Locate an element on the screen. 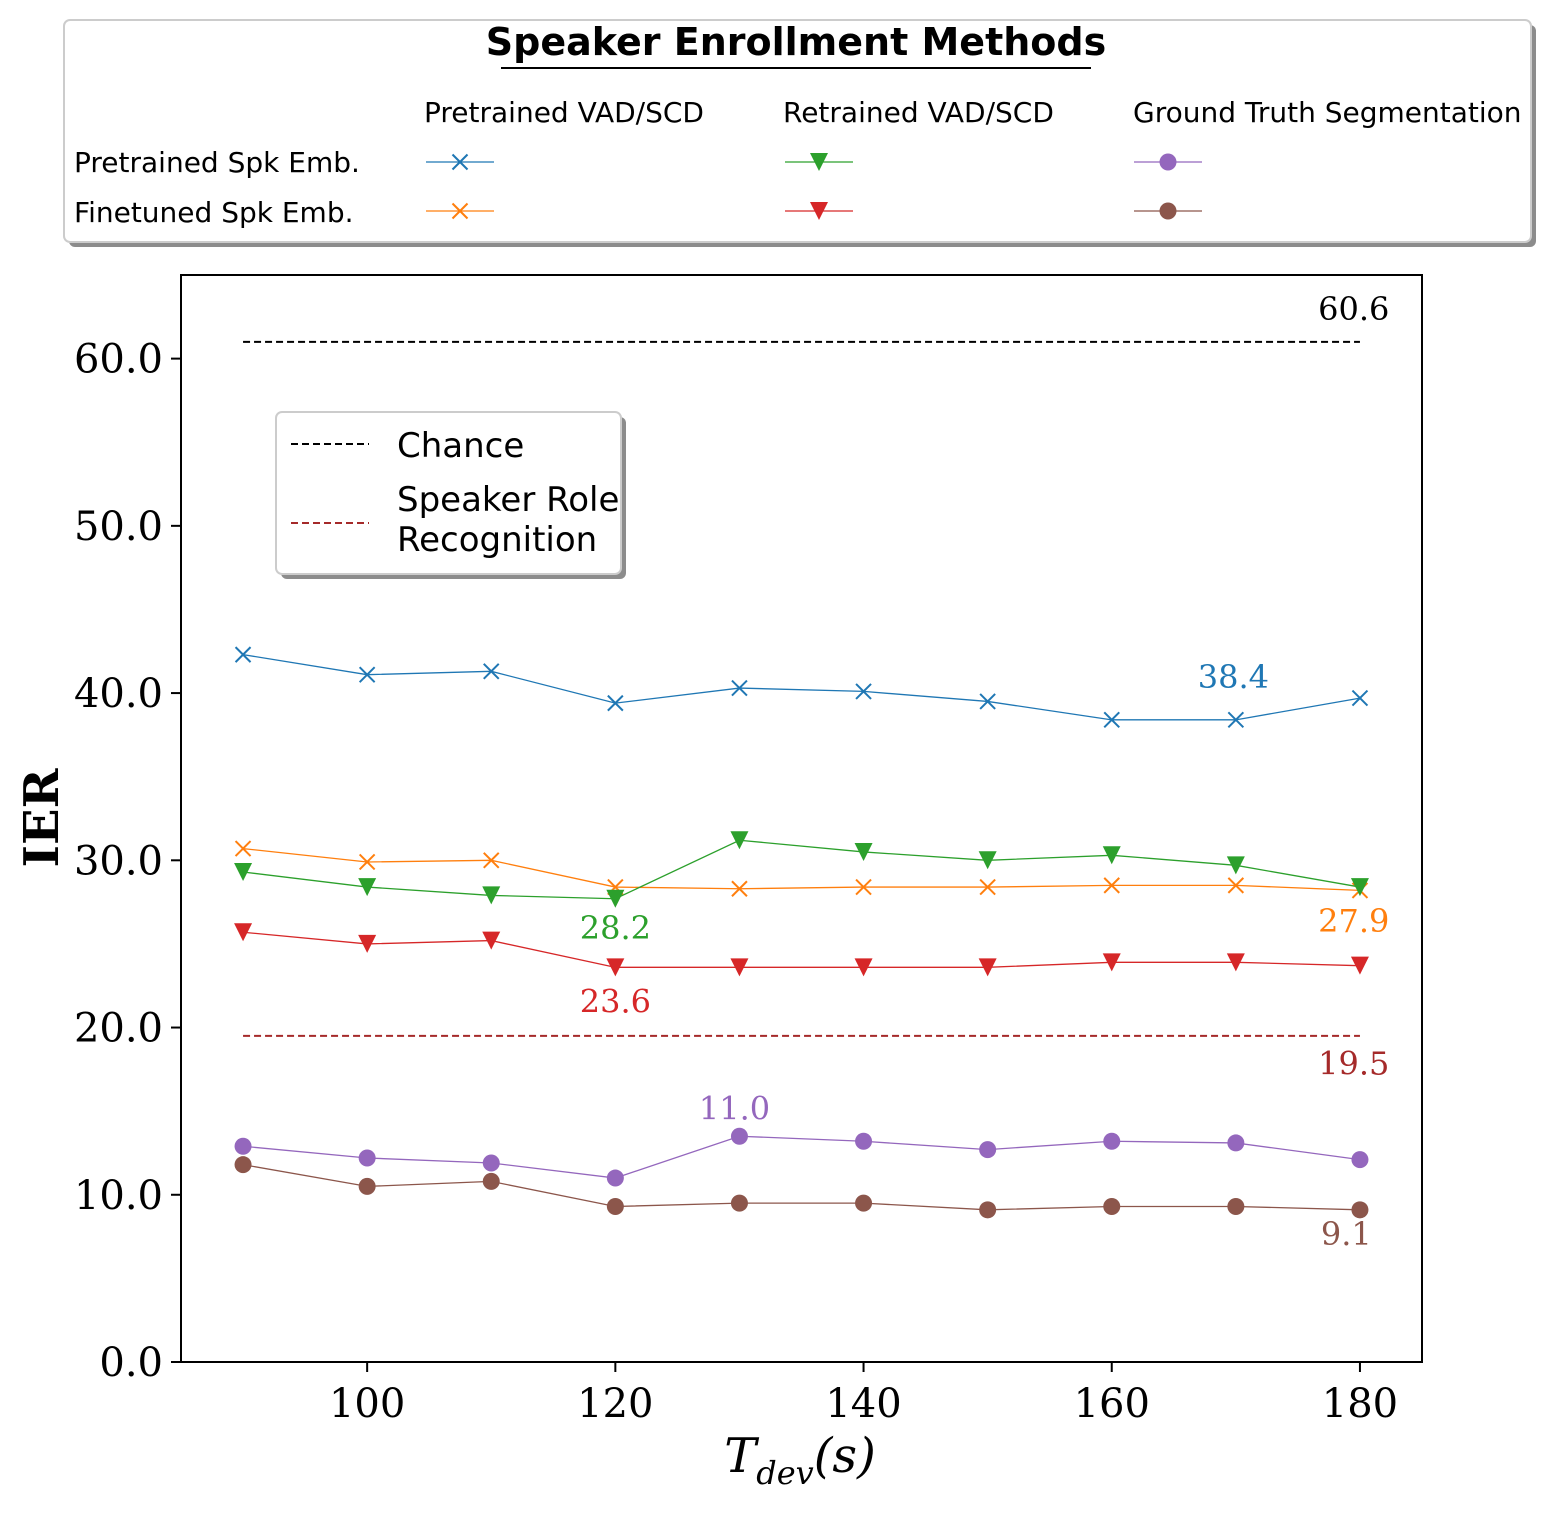  legend-swatch-marker-gt_fine is located at coordinates (1168, 211).